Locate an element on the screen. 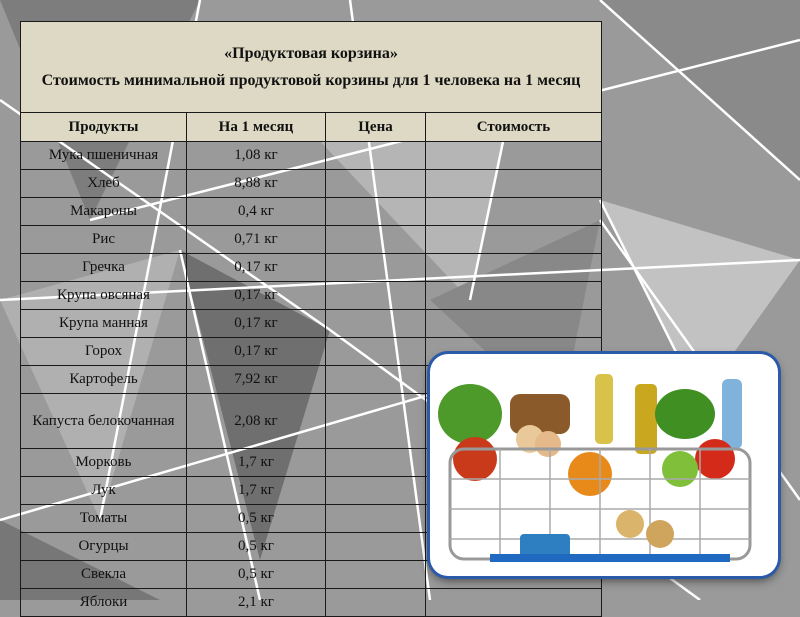 The image size is (800, 617). basket-illustration is located at coordinates (595, 468).